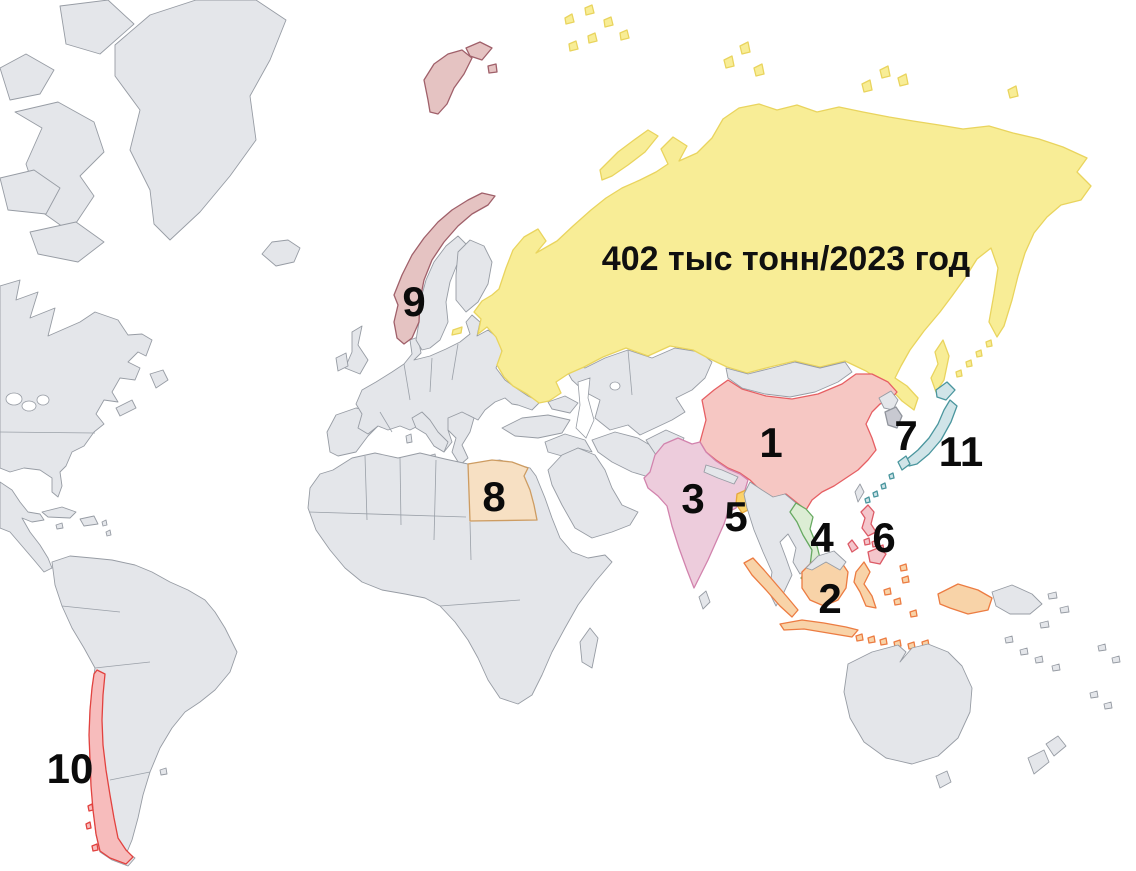 This screenshot has height=871, width=1136. I want to click on region-taiwan, so click(859, 493).